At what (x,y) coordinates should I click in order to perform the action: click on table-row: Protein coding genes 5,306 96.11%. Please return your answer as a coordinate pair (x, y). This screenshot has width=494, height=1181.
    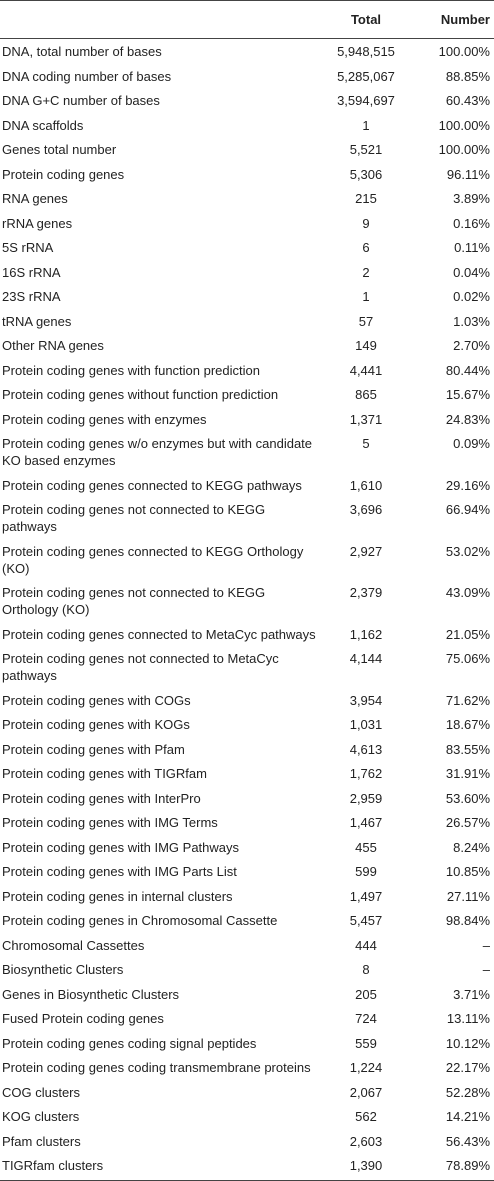
    Looking at the image, I should click on (247, 174).